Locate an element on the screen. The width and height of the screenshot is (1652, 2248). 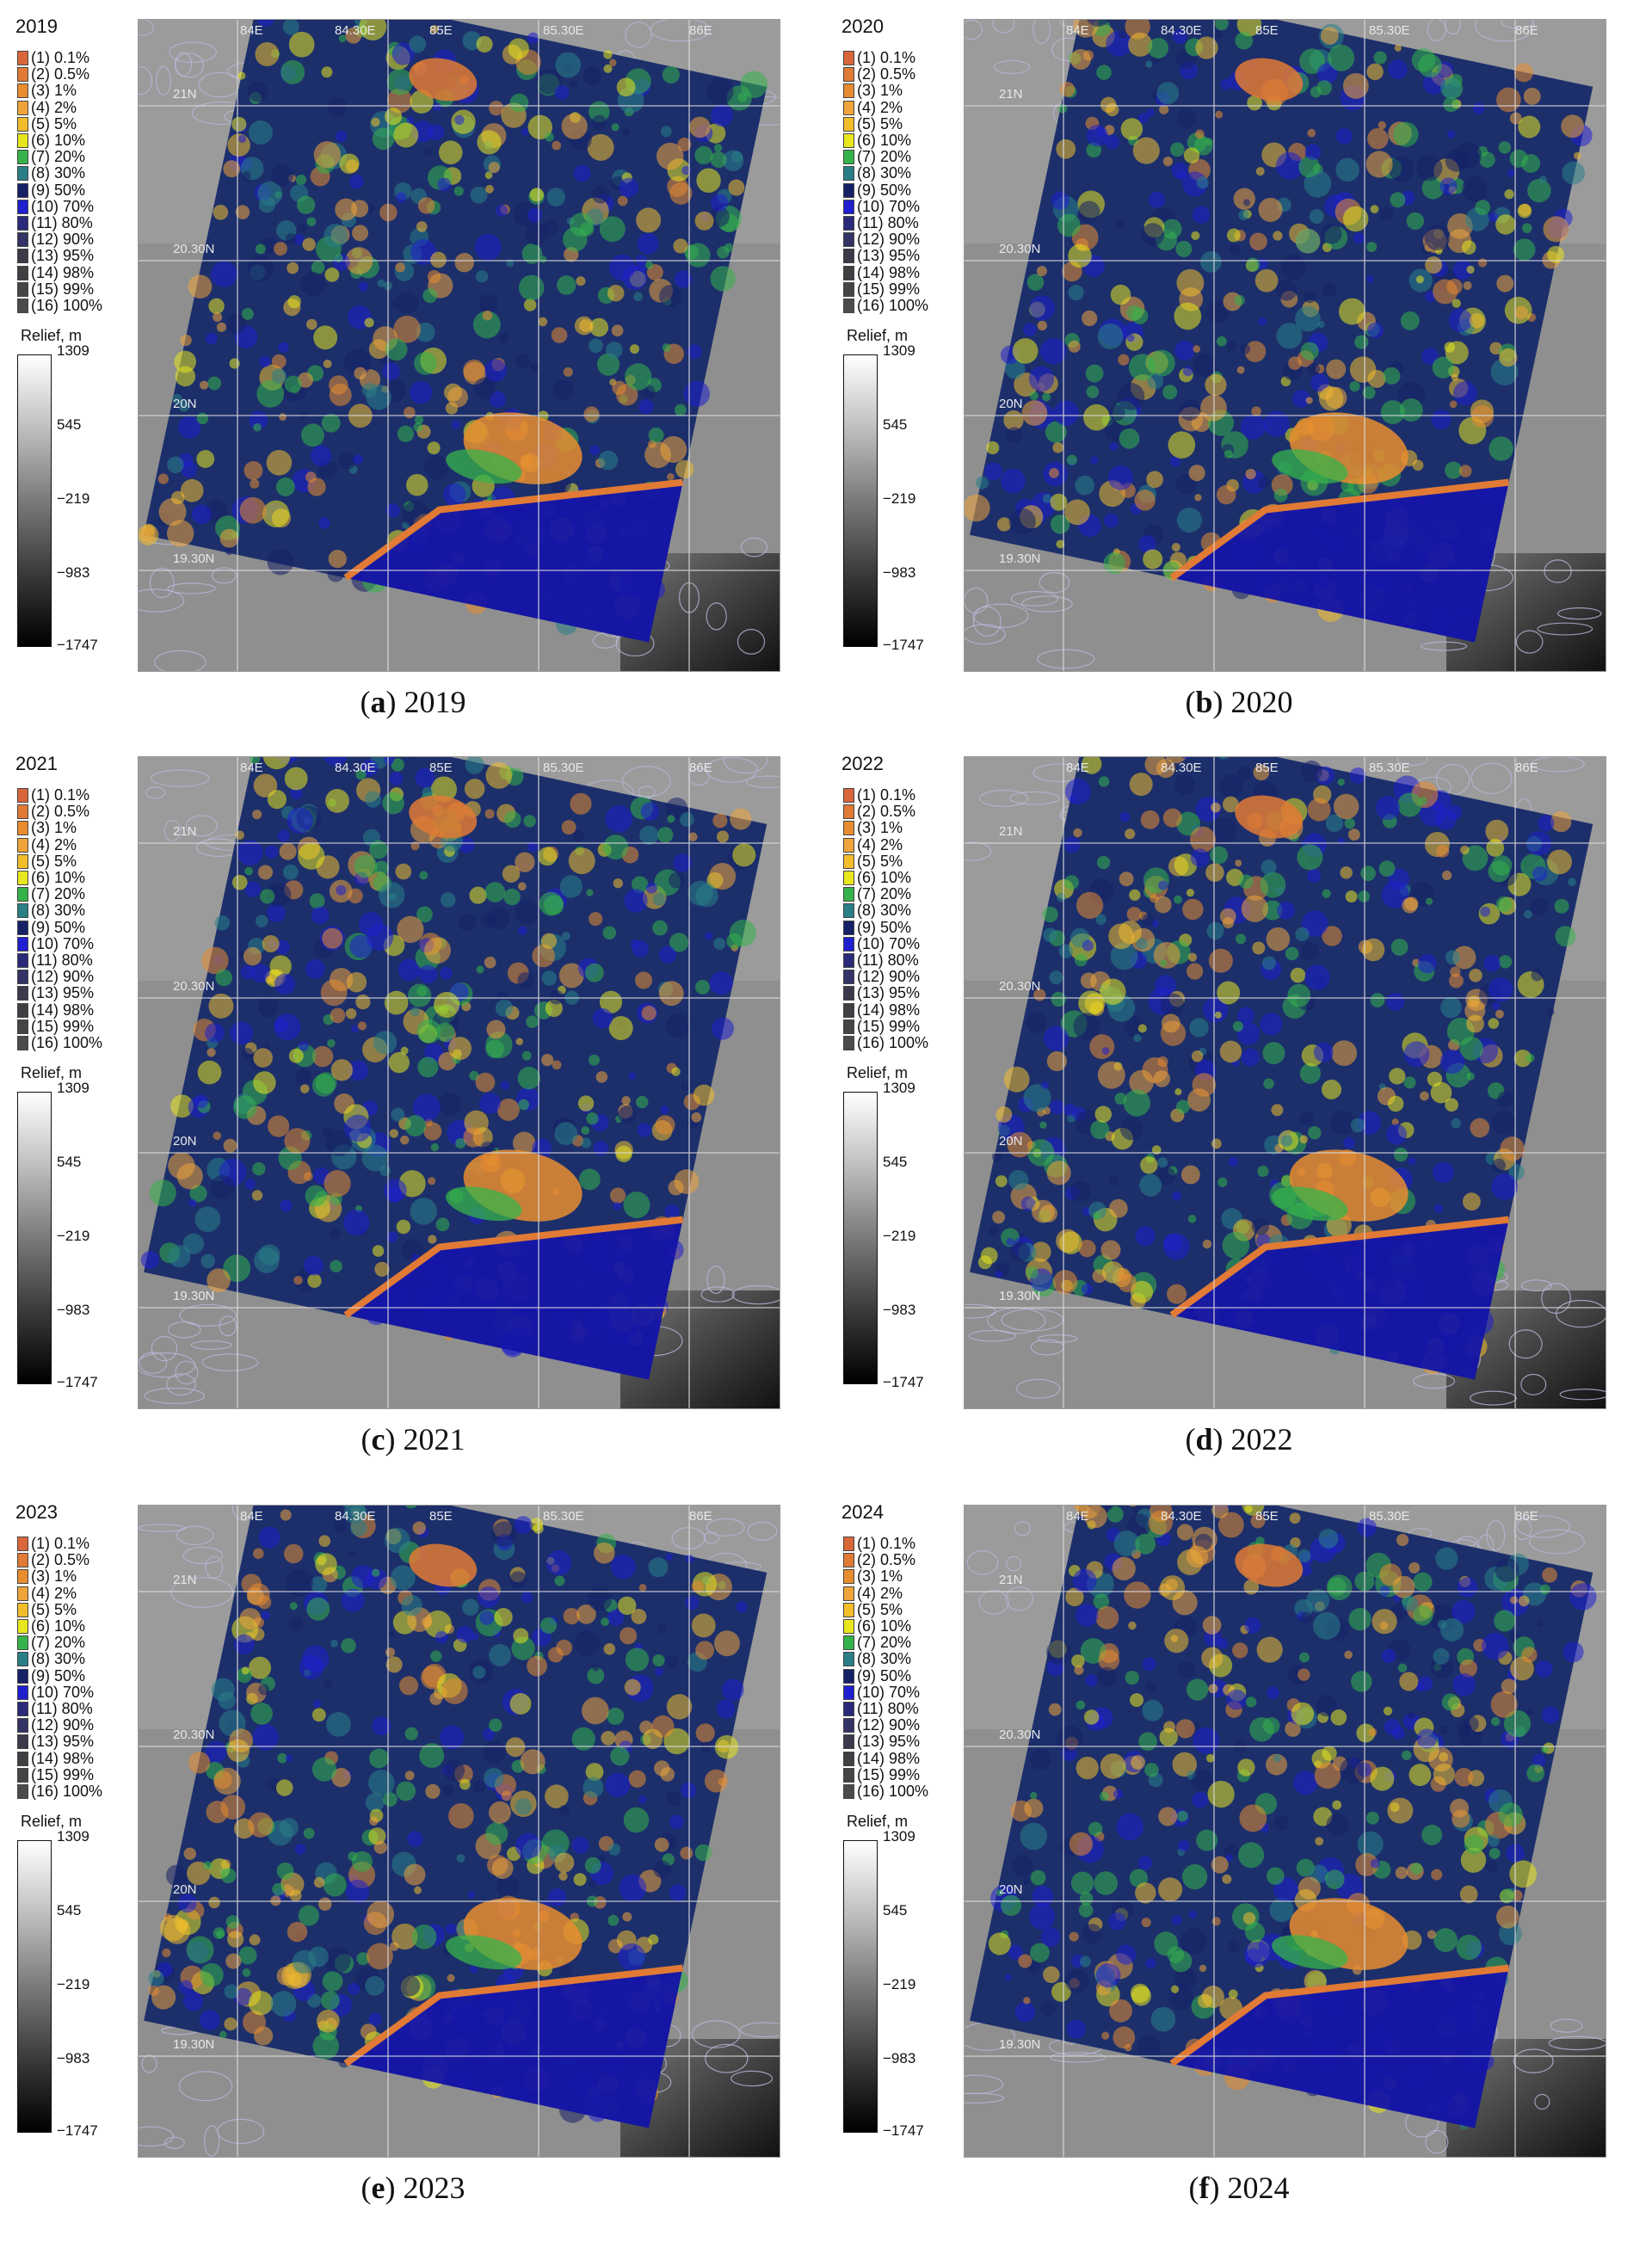
relief-tick: −983 is located at coordinates (899, 572).